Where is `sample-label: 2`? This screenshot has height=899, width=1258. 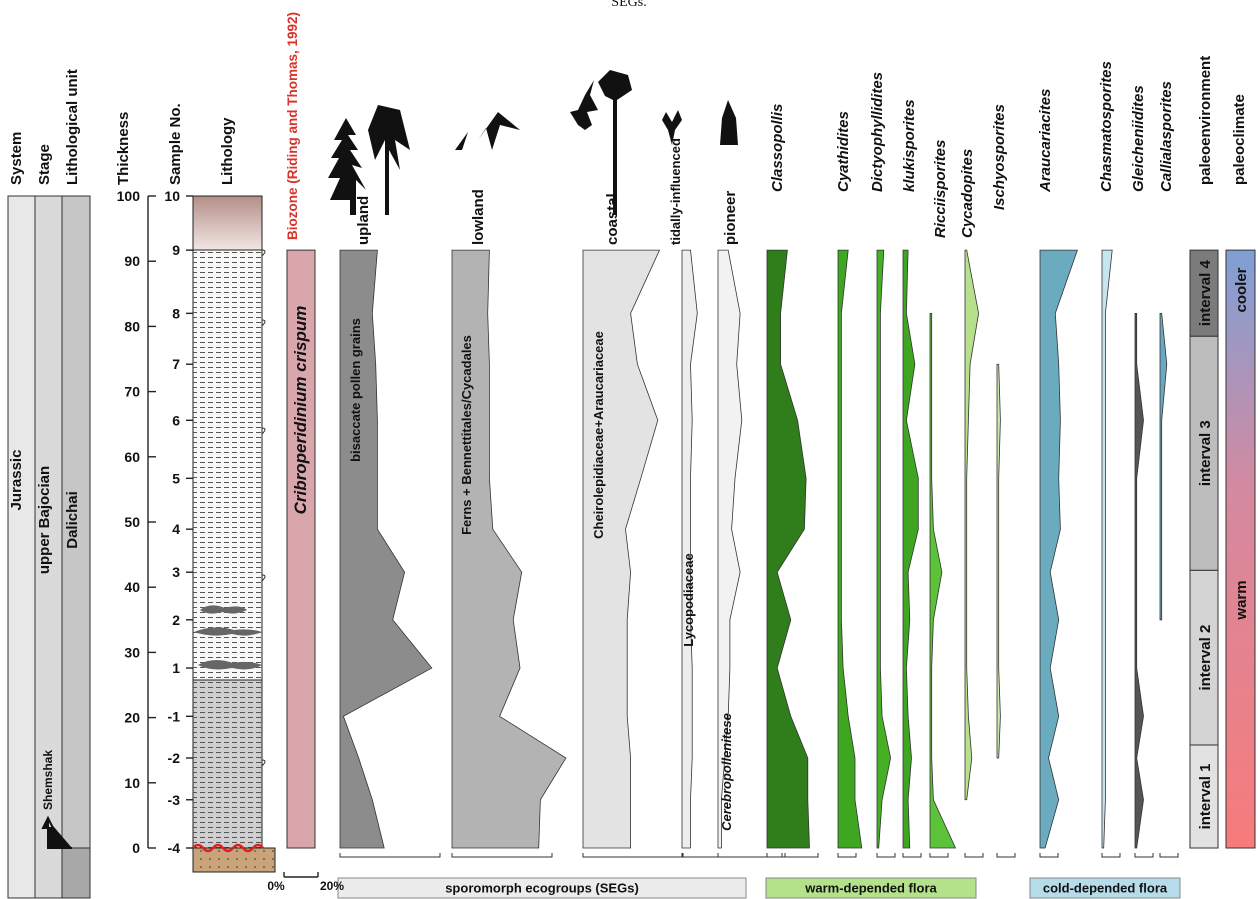 sample-label: 2 is located at coordinates (176, 620).